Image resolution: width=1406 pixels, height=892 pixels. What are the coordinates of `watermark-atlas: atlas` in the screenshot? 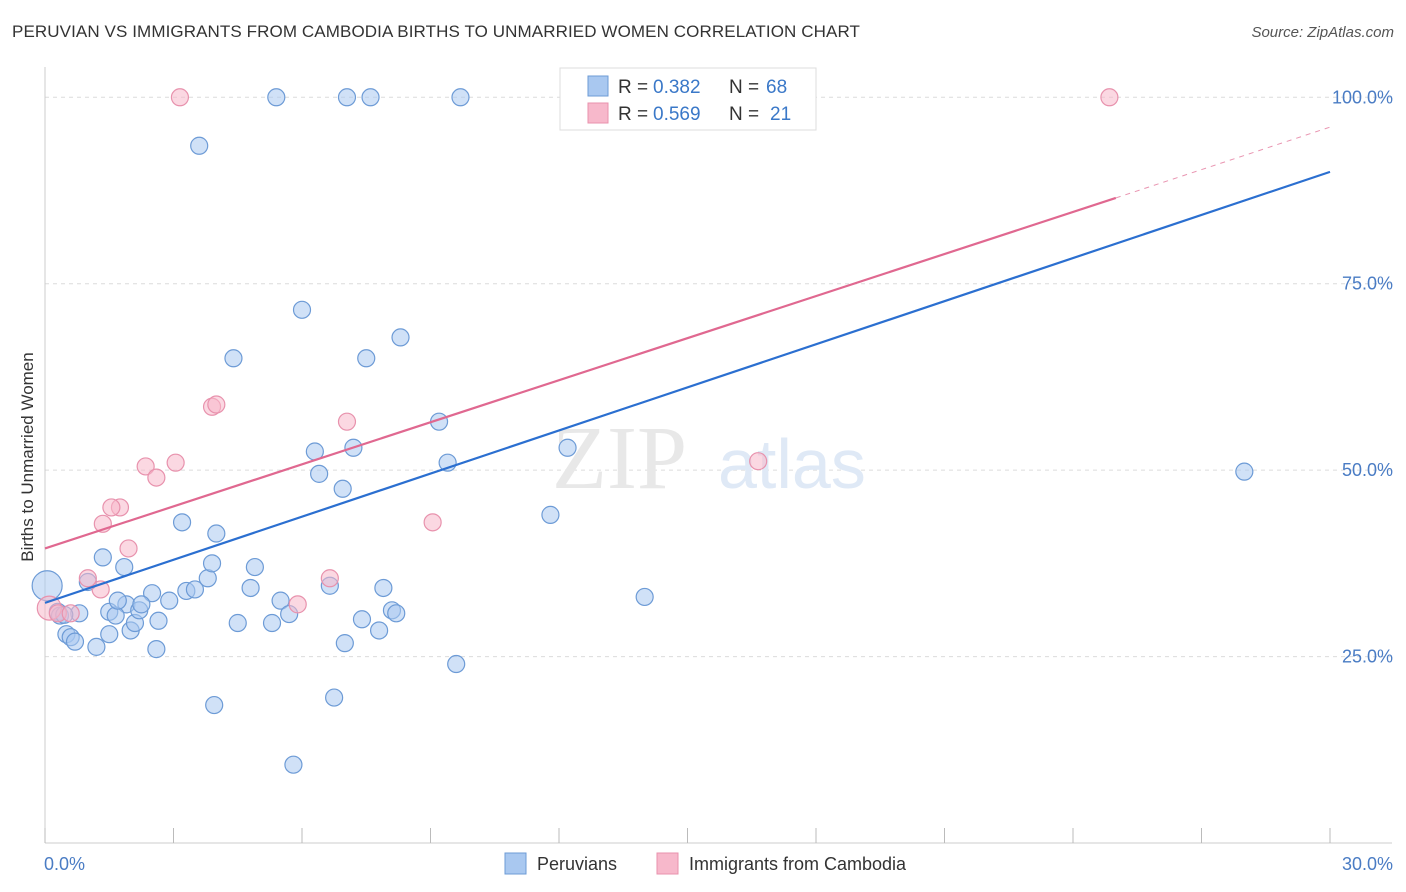 It's located at (792, 464).